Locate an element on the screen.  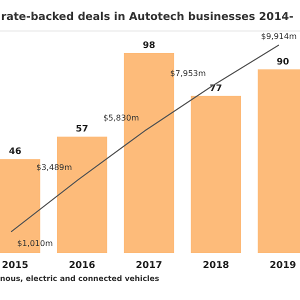
data-label: 77 is located at coordinates (216, 89).